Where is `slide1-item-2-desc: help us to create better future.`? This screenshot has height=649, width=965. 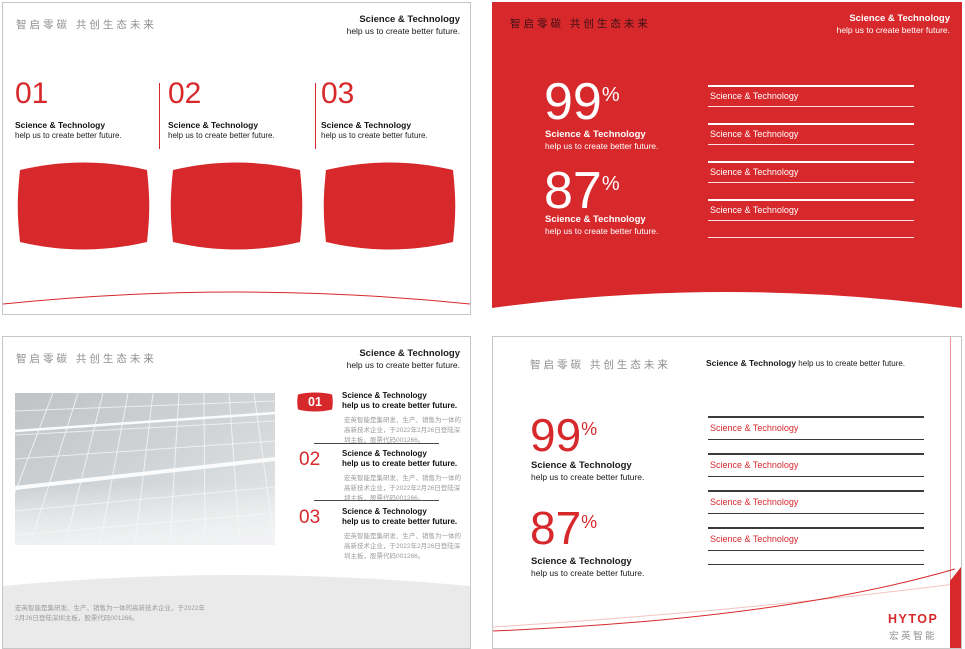 slide1-item-2-desc: help us to create better future. is located at coordinates (221, 135).